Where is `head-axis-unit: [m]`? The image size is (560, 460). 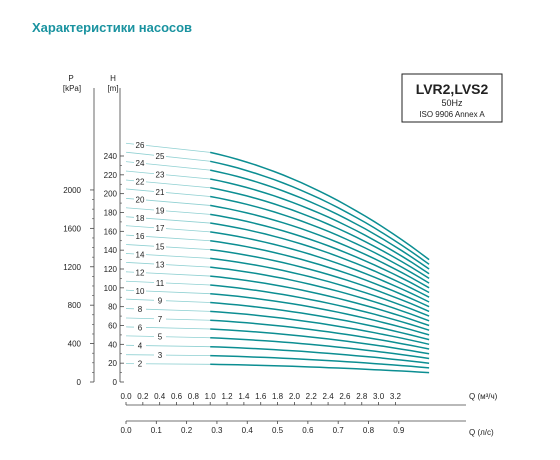
head-axis-unit: [m] is located at coordinates (112, 88).